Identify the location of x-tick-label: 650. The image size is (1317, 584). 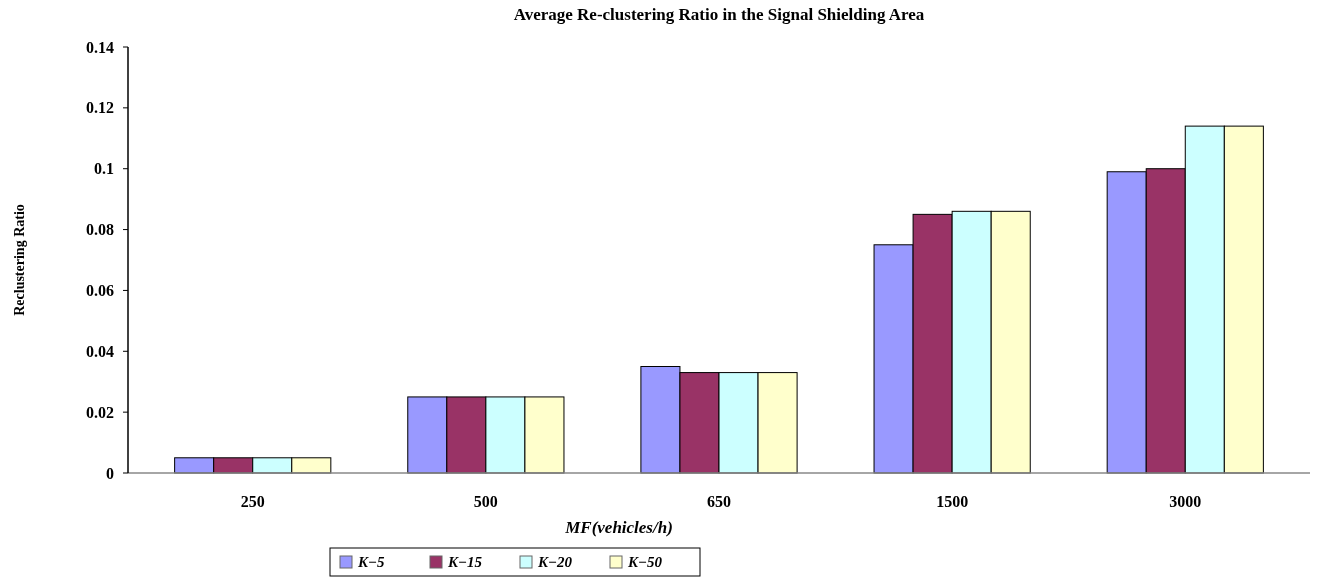
(719, 501).